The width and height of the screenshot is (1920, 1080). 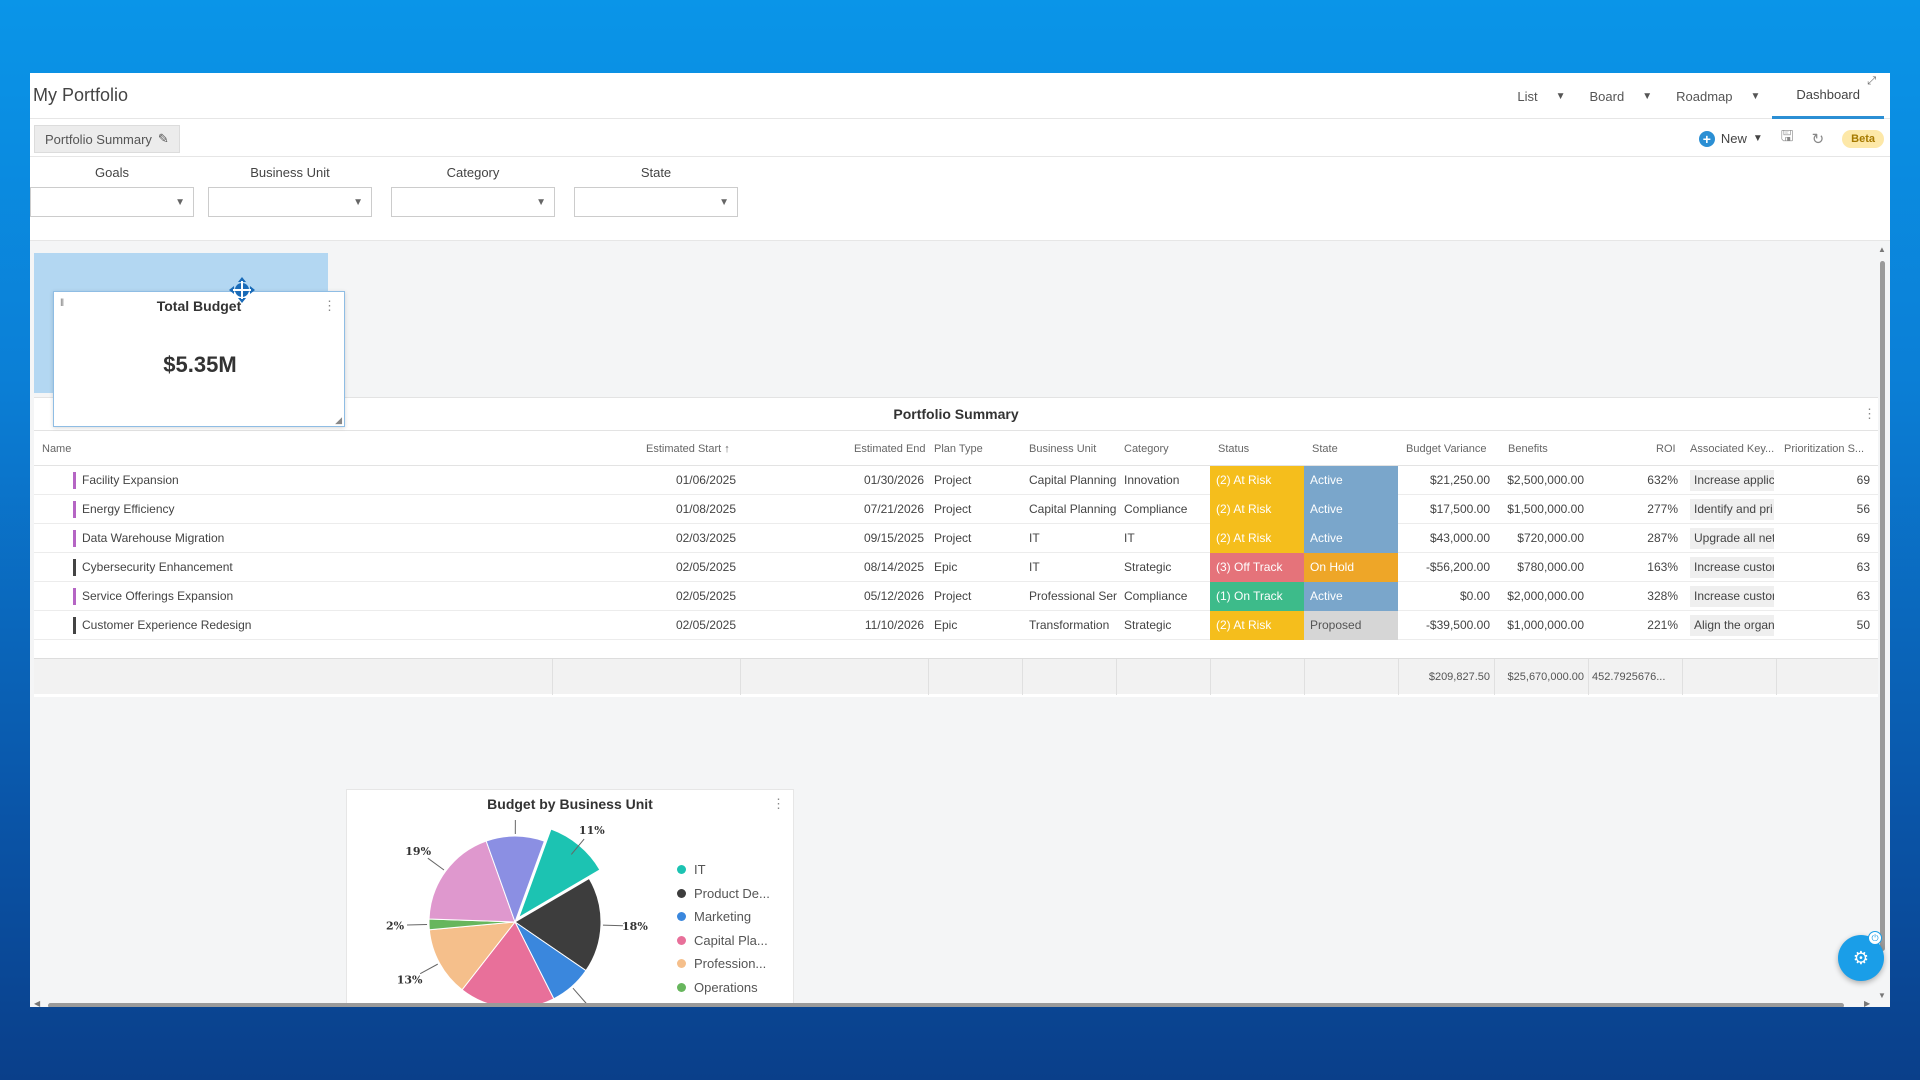 I want to click on business-unit-select: ▼, so click(x=290, y=202).